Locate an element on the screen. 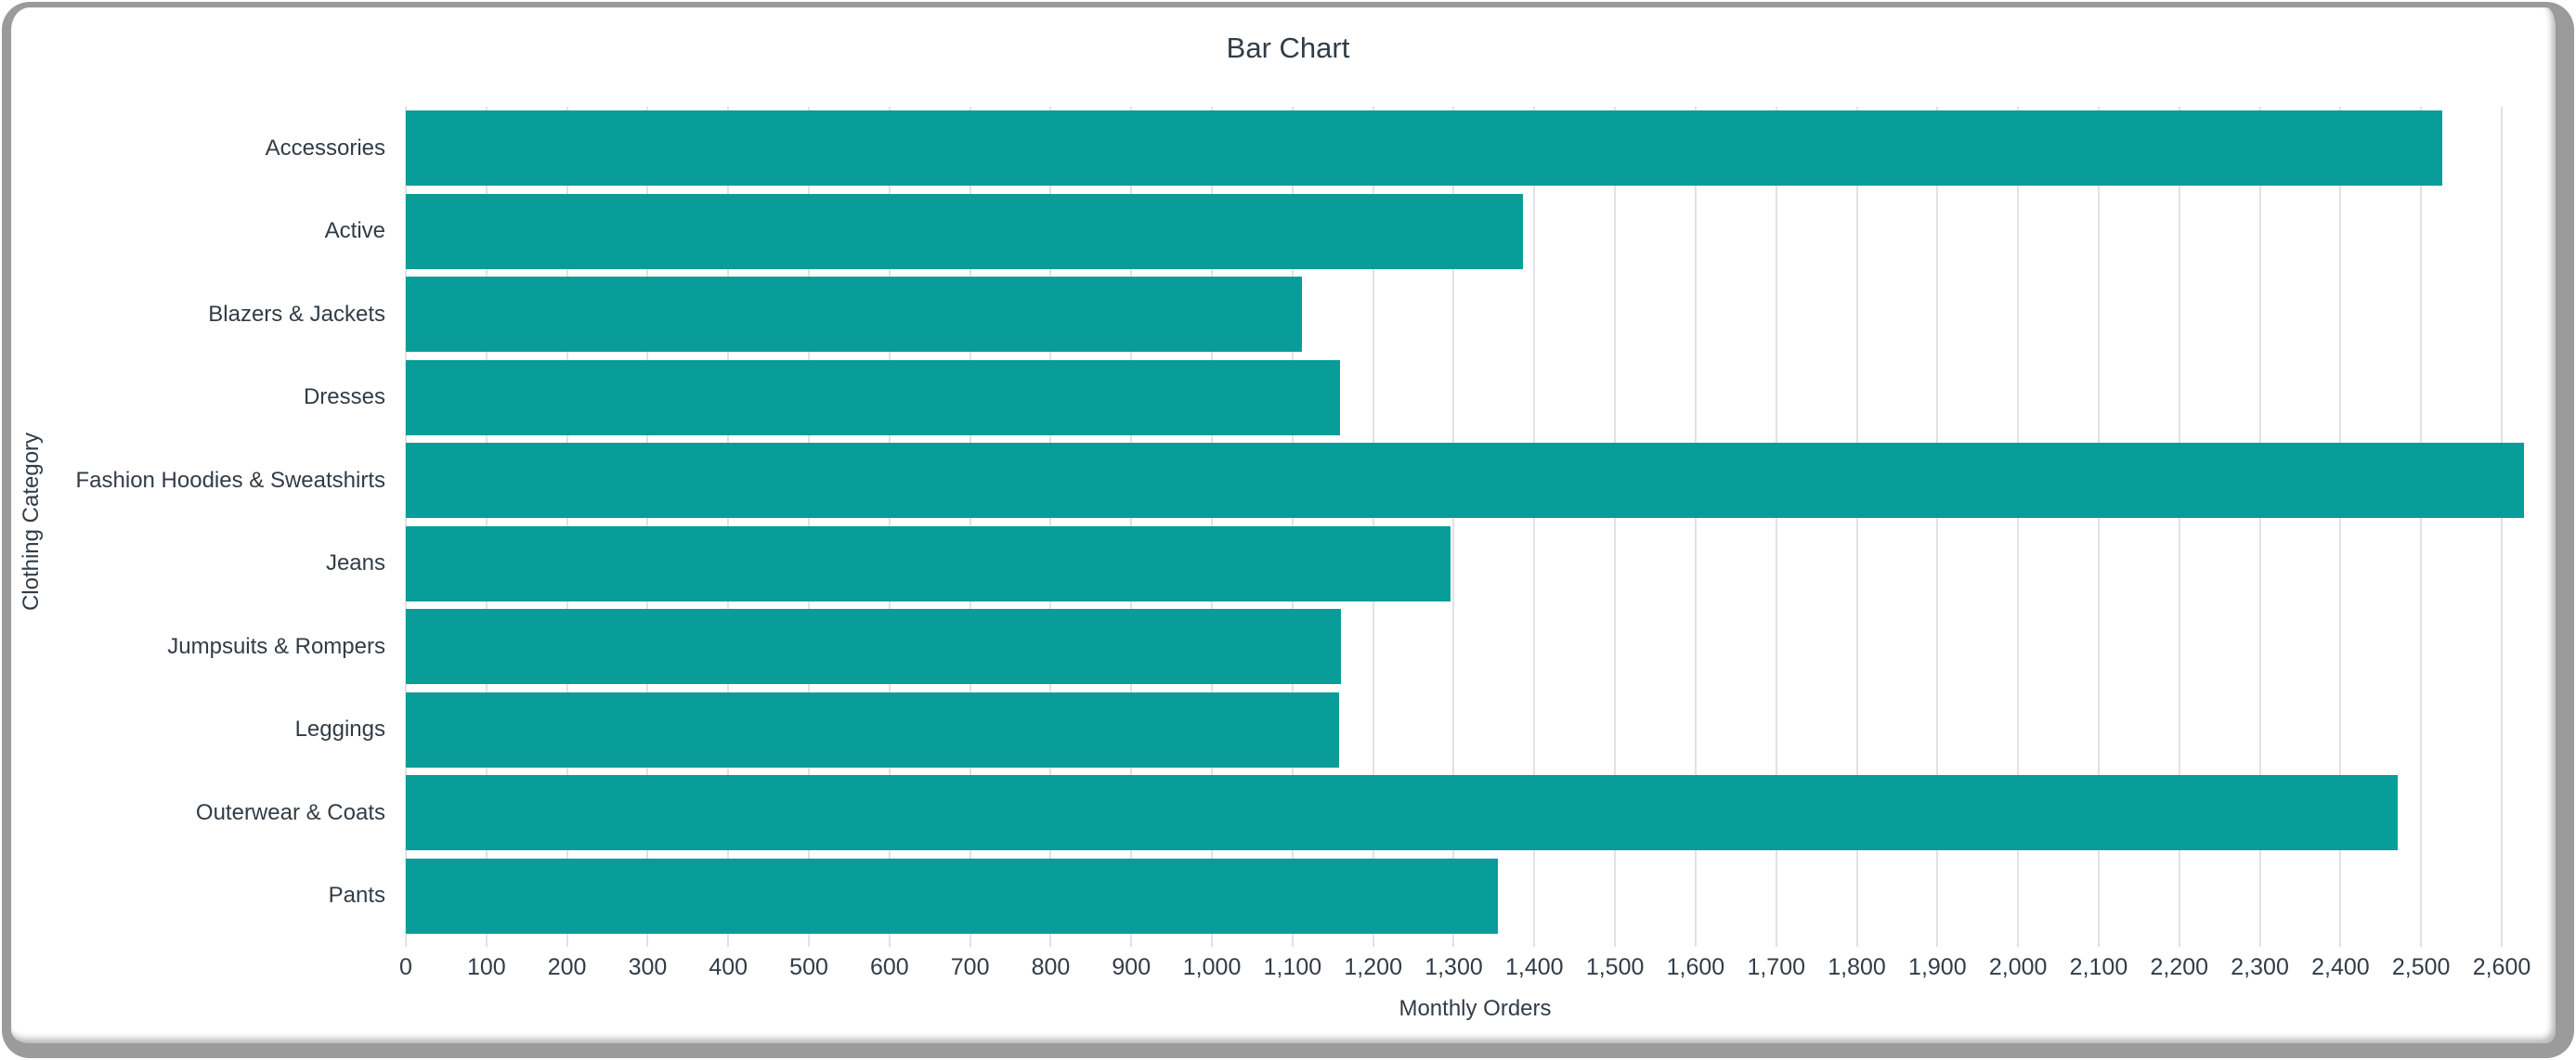 Image resolution: width=2576 pixels, height=1060 pixels. x-tick-label: 1,400 is located at coordinates (1534, 967).